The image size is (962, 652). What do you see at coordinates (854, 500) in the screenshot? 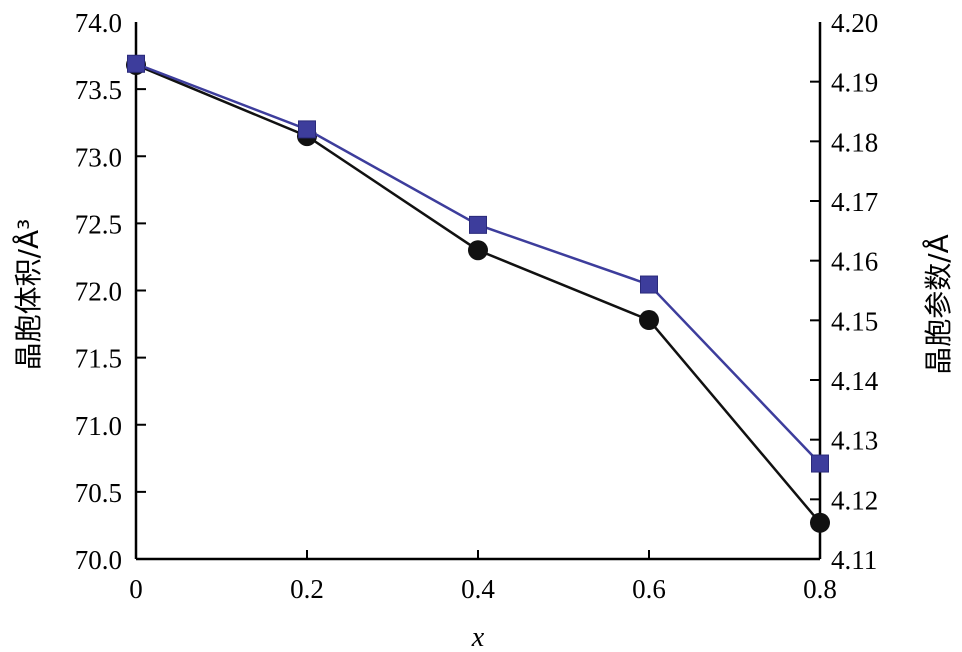
I see `y-right-tick-label: 4.12` at bounding box center [854, 500].